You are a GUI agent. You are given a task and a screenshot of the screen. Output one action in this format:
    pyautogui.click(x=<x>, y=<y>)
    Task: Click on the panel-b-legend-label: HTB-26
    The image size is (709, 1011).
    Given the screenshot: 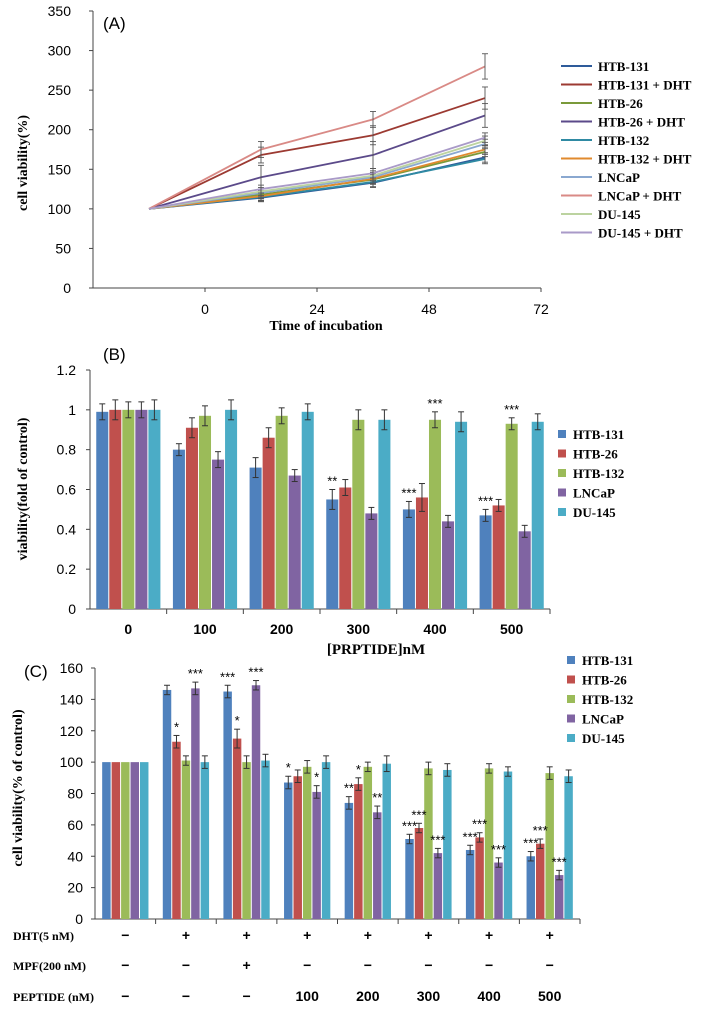 What is the action you would take?
    pyautogui.click(x=595, y=454)
    